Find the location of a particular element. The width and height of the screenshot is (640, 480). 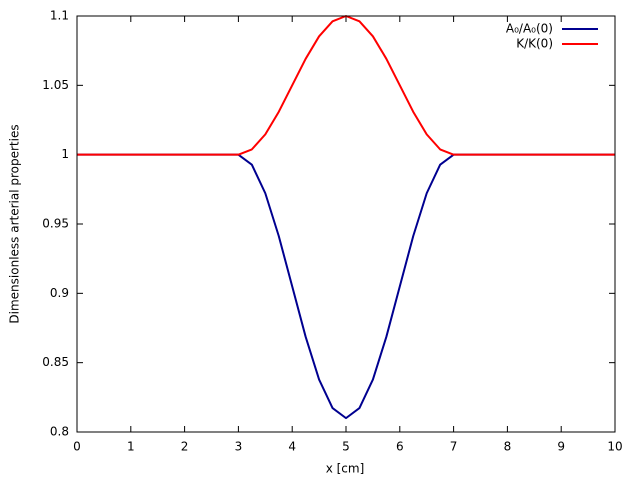

x-tick-label: 2 is located at coordinates (185, 447).